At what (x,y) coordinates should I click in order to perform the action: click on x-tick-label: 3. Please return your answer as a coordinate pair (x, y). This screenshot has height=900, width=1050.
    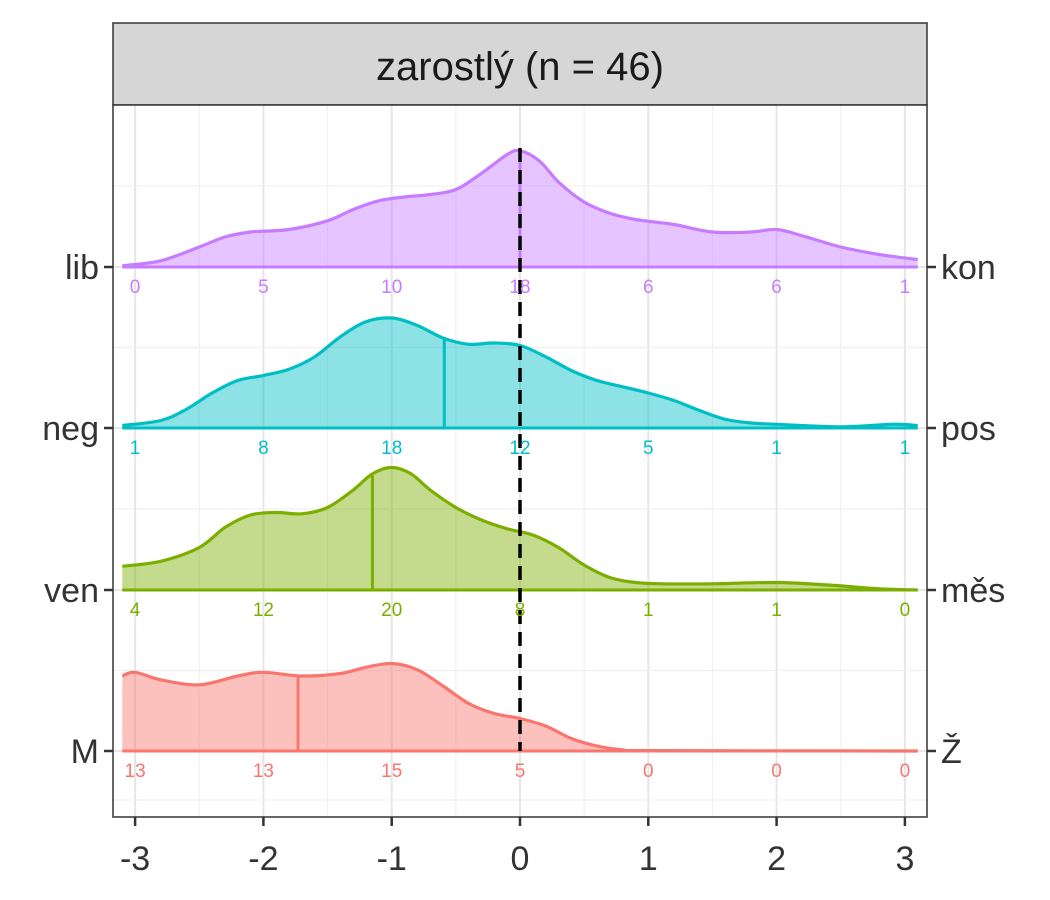
    Looking at the image, I should click on (904, 859).